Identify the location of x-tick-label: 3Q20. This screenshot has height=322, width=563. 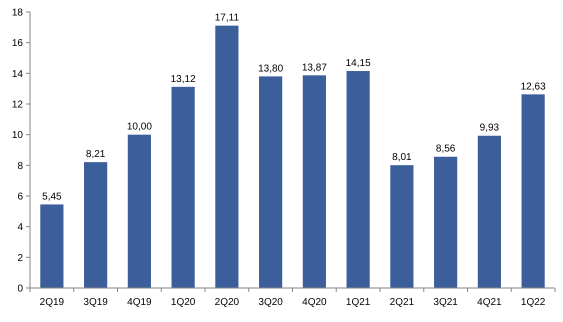
(271, 302).